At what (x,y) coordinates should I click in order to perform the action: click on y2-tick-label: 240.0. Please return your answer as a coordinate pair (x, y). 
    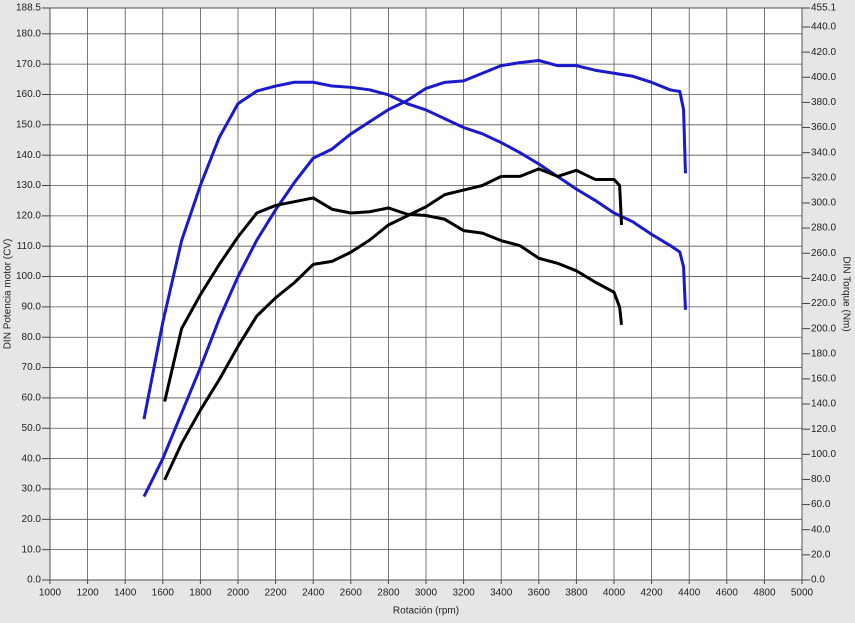
    Looking at the image, I should click on (823, 278).